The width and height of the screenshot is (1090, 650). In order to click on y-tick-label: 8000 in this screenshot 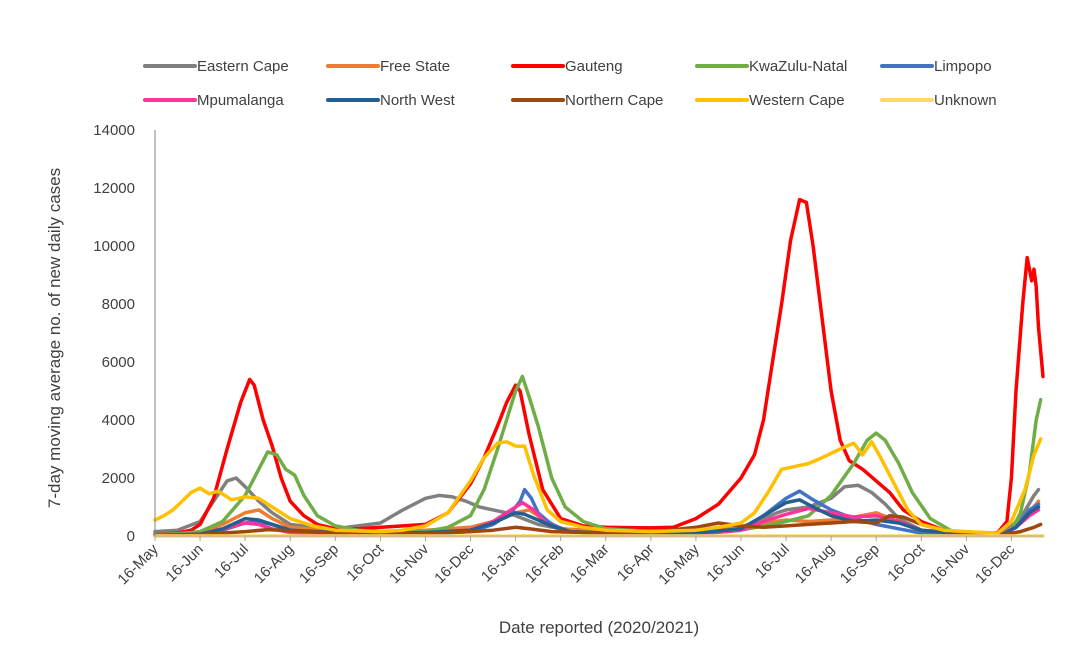, I will do `click(118, 304)`.